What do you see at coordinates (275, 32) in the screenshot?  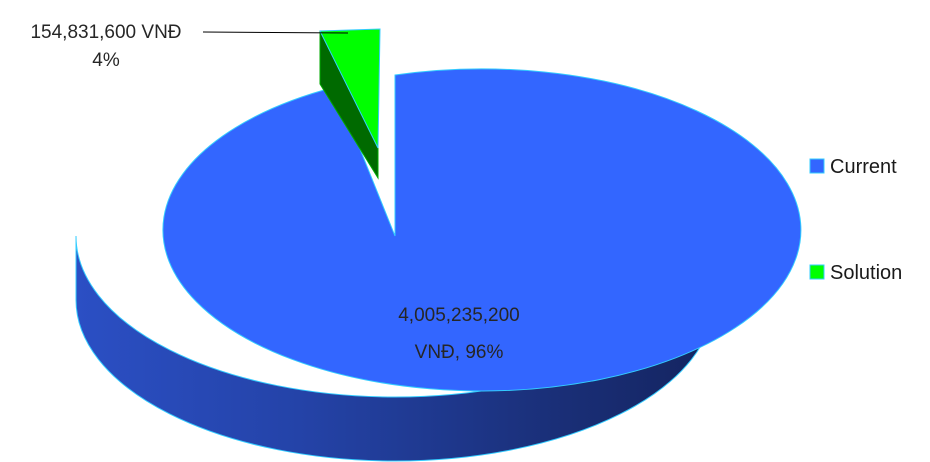 I see `solution-leader-line` at bounding box center [275, 32].